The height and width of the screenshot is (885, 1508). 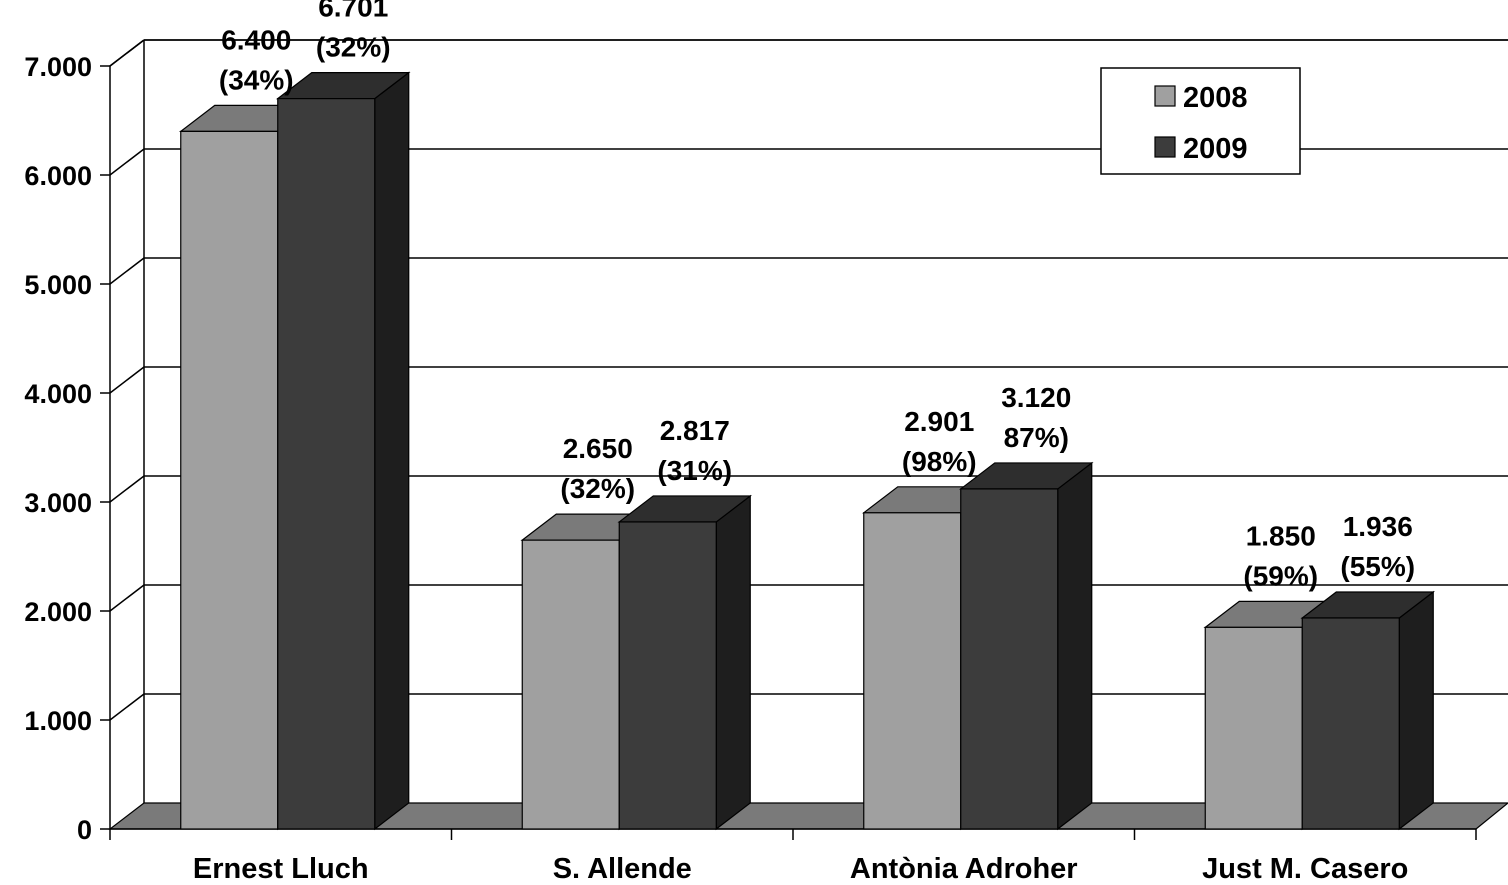 I want to click on data-label-value: 6.400, so click(x=256, y=39).